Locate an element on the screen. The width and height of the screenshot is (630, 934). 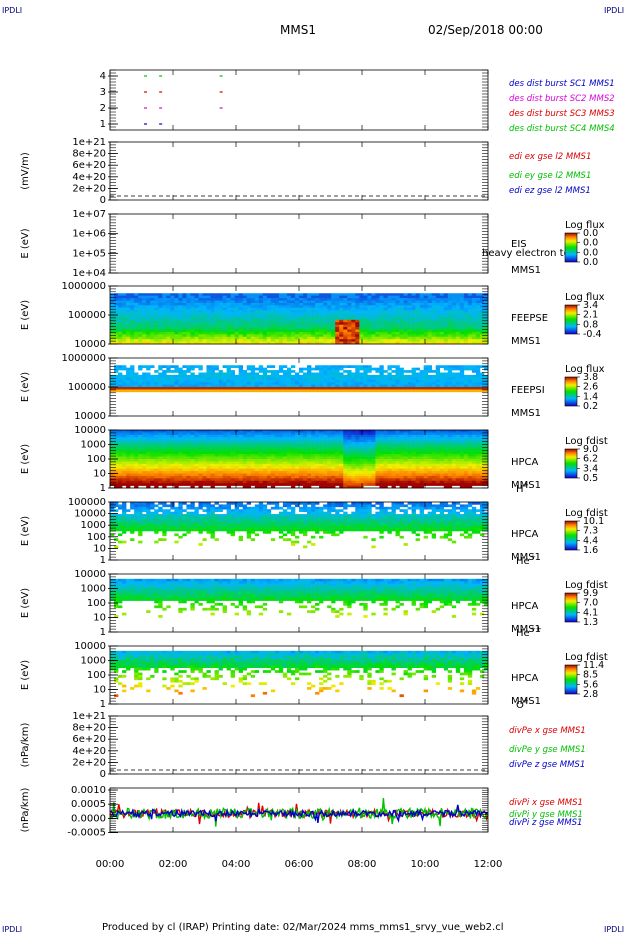
edi-legend-entry: edi ex gse l2 MMS1 is located at coordinates (550, 157).